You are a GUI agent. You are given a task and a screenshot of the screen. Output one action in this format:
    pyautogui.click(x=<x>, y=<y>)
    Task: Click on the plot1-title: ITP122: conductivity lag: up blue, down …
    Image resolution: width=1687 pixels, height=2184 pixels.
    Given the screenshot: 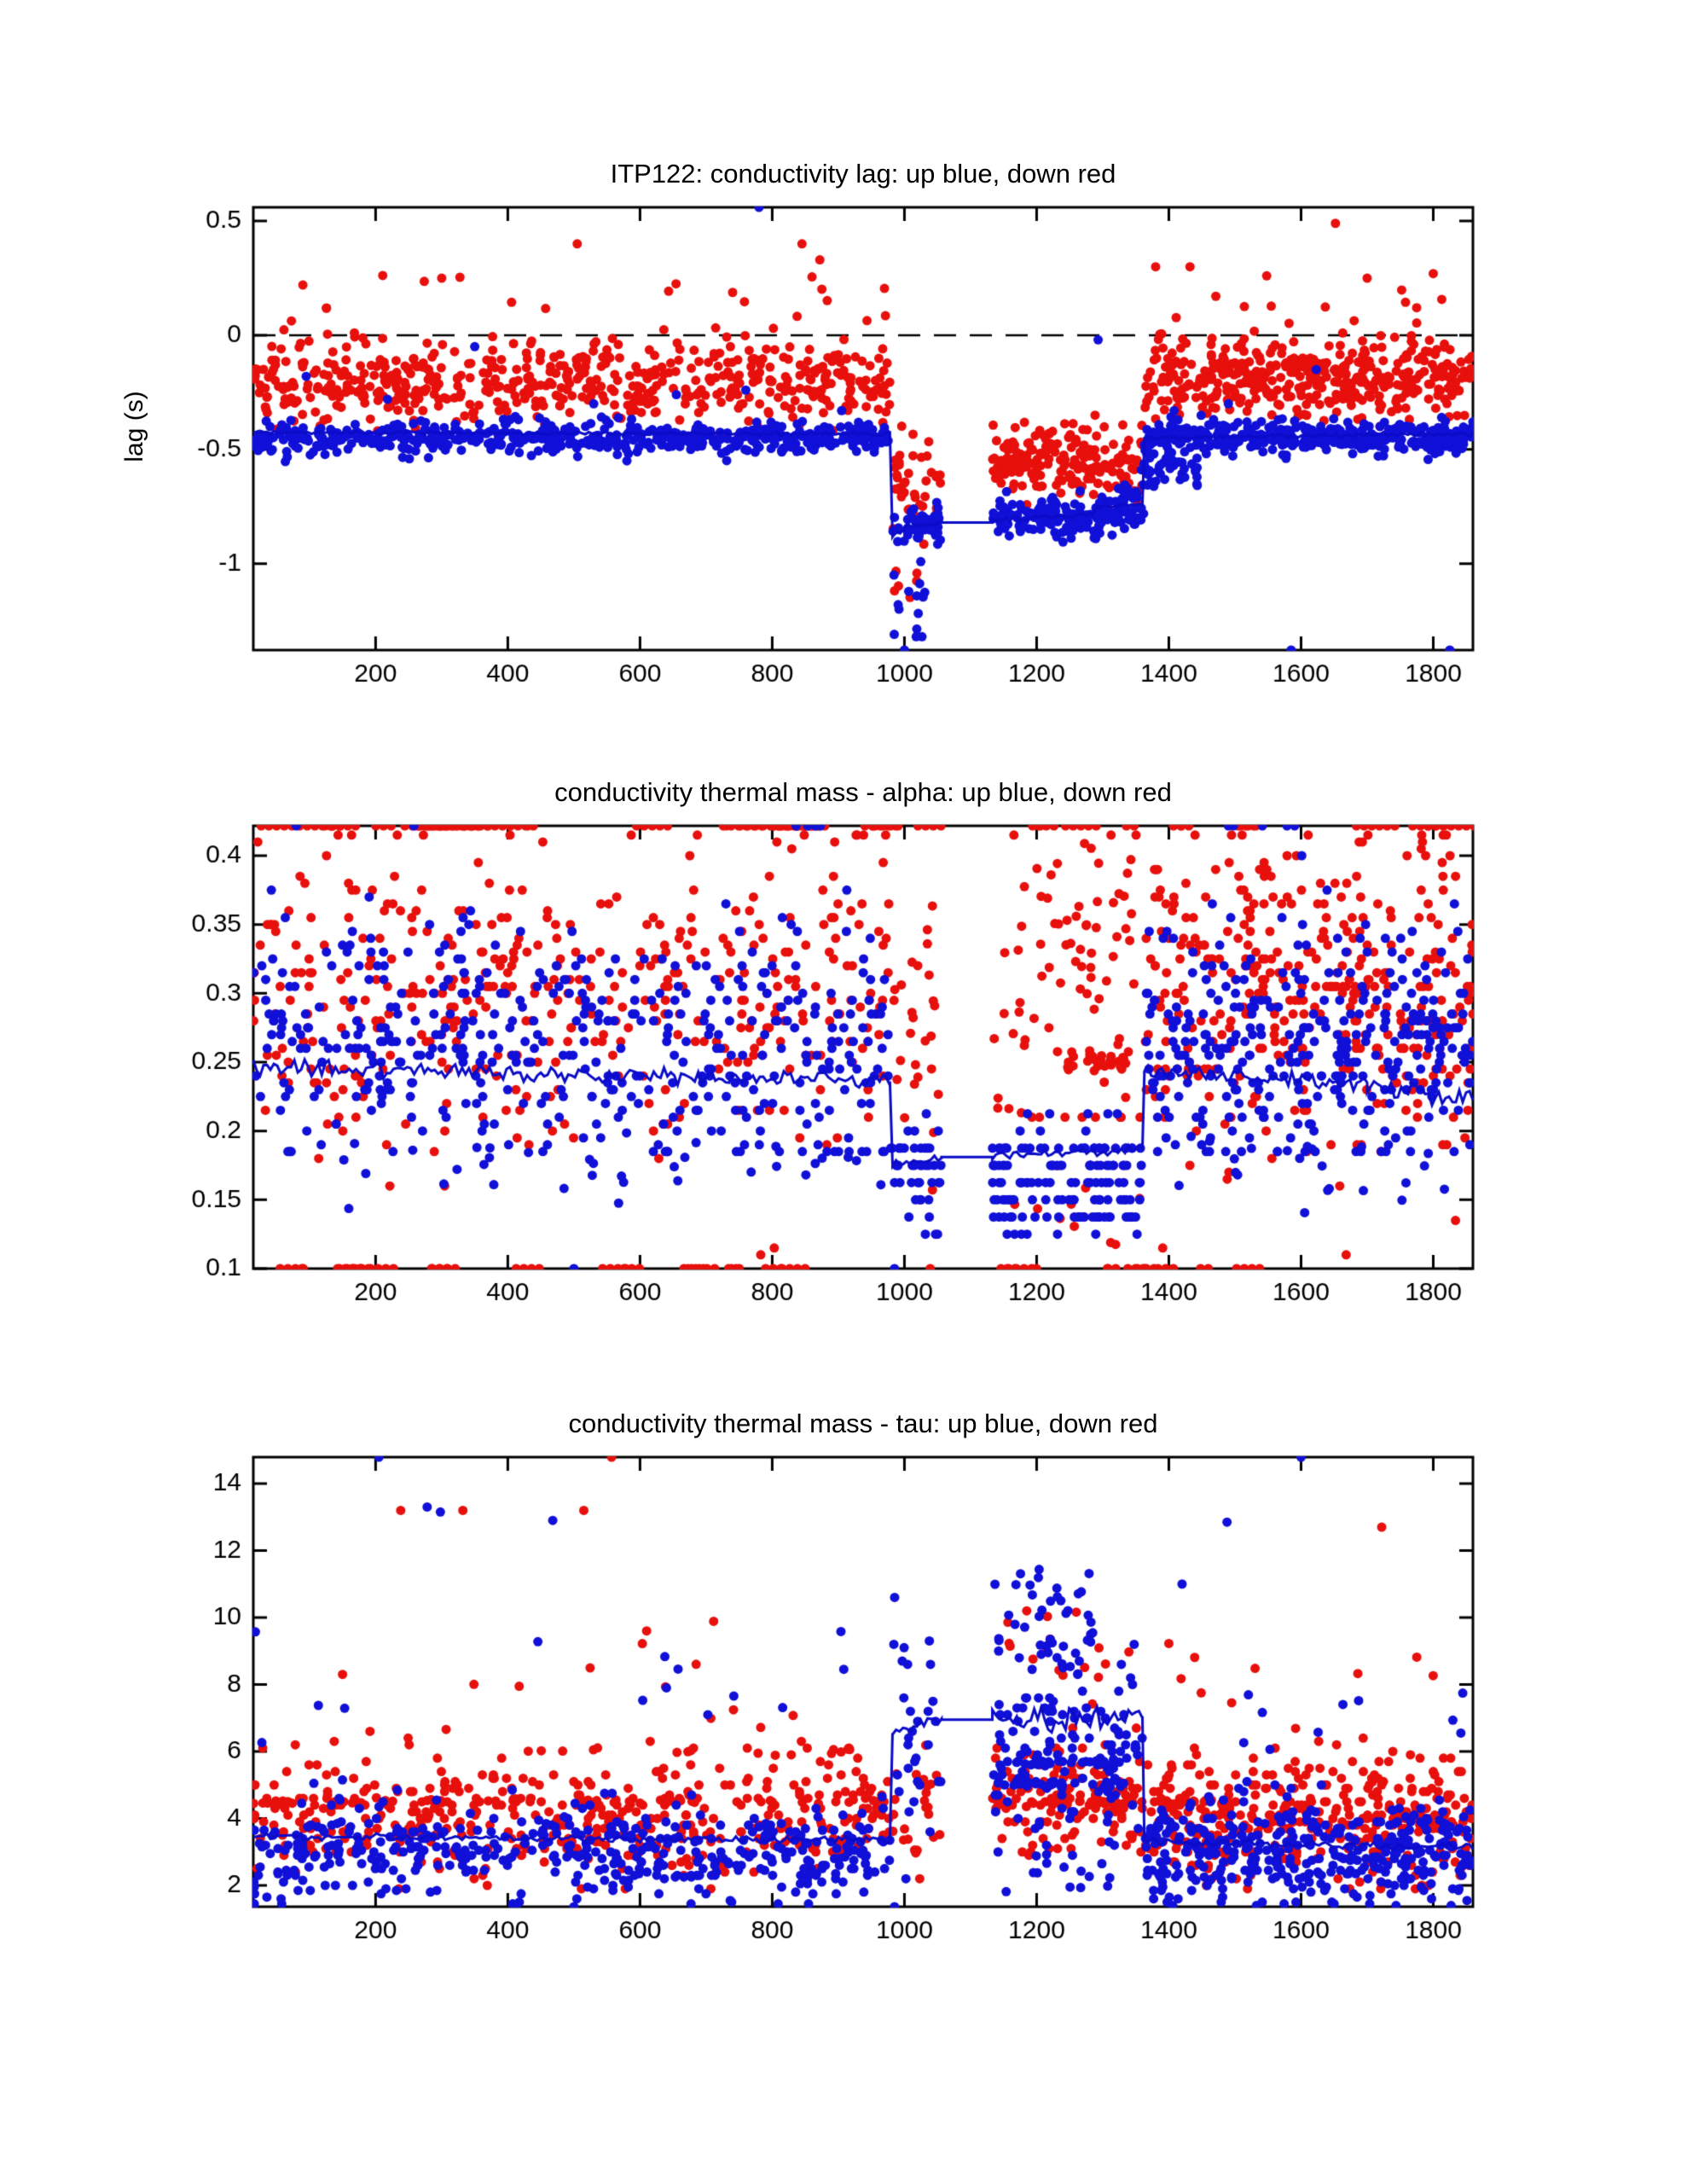 What is the action you would take?
    pyautogui.click(x=863, y=174)
    